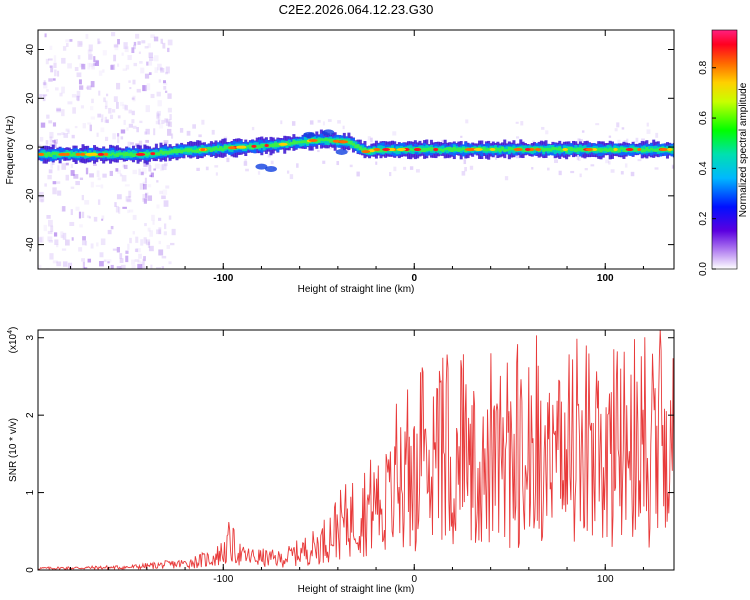 The image size is (750, 600). Describe the element at coordinates (724, 149) in the screenshot. I see `colorbar-scale` at that location.